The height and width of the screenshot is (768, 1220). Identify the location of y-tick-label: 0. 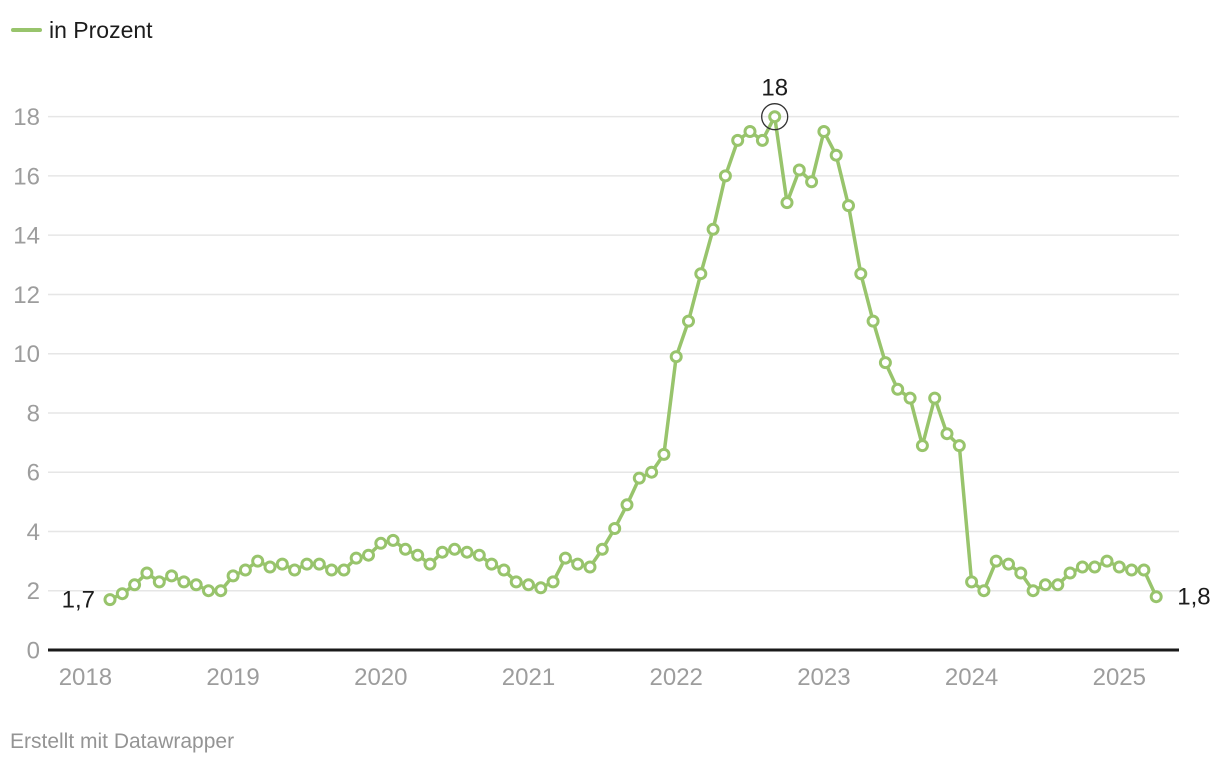
(33, 651).